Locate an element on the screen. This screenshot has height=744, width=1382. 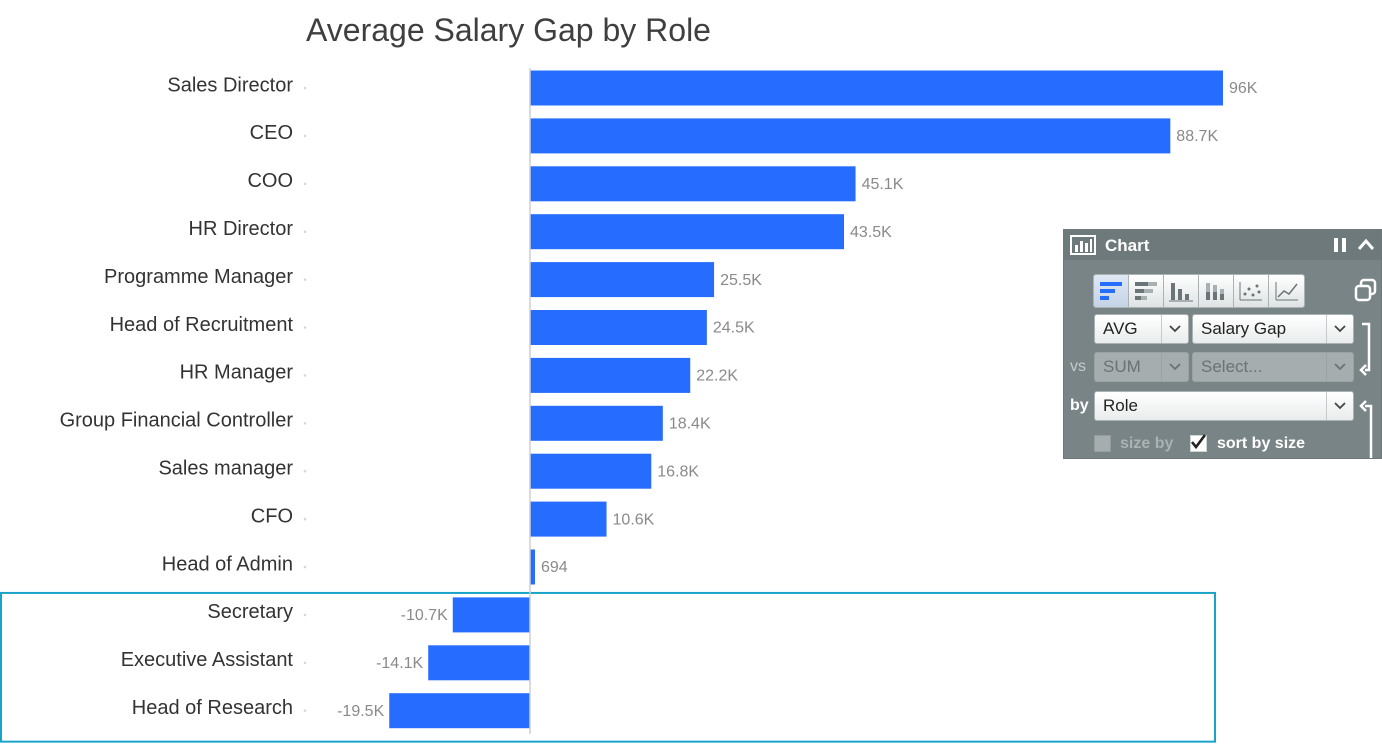
category-label: Sales Director is located at coordinates (230, 85).